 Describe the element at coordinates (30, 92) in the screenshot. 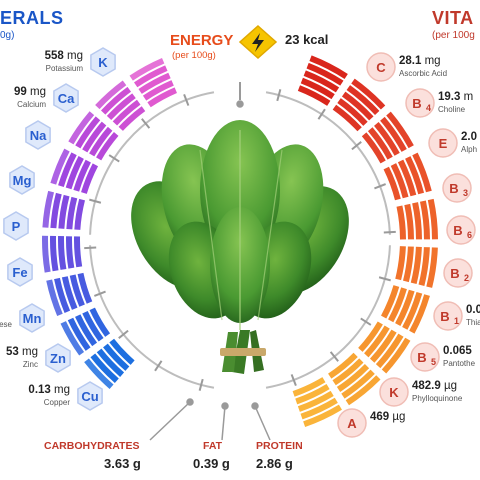

I see `mineral-value: 99 mg` at that location.